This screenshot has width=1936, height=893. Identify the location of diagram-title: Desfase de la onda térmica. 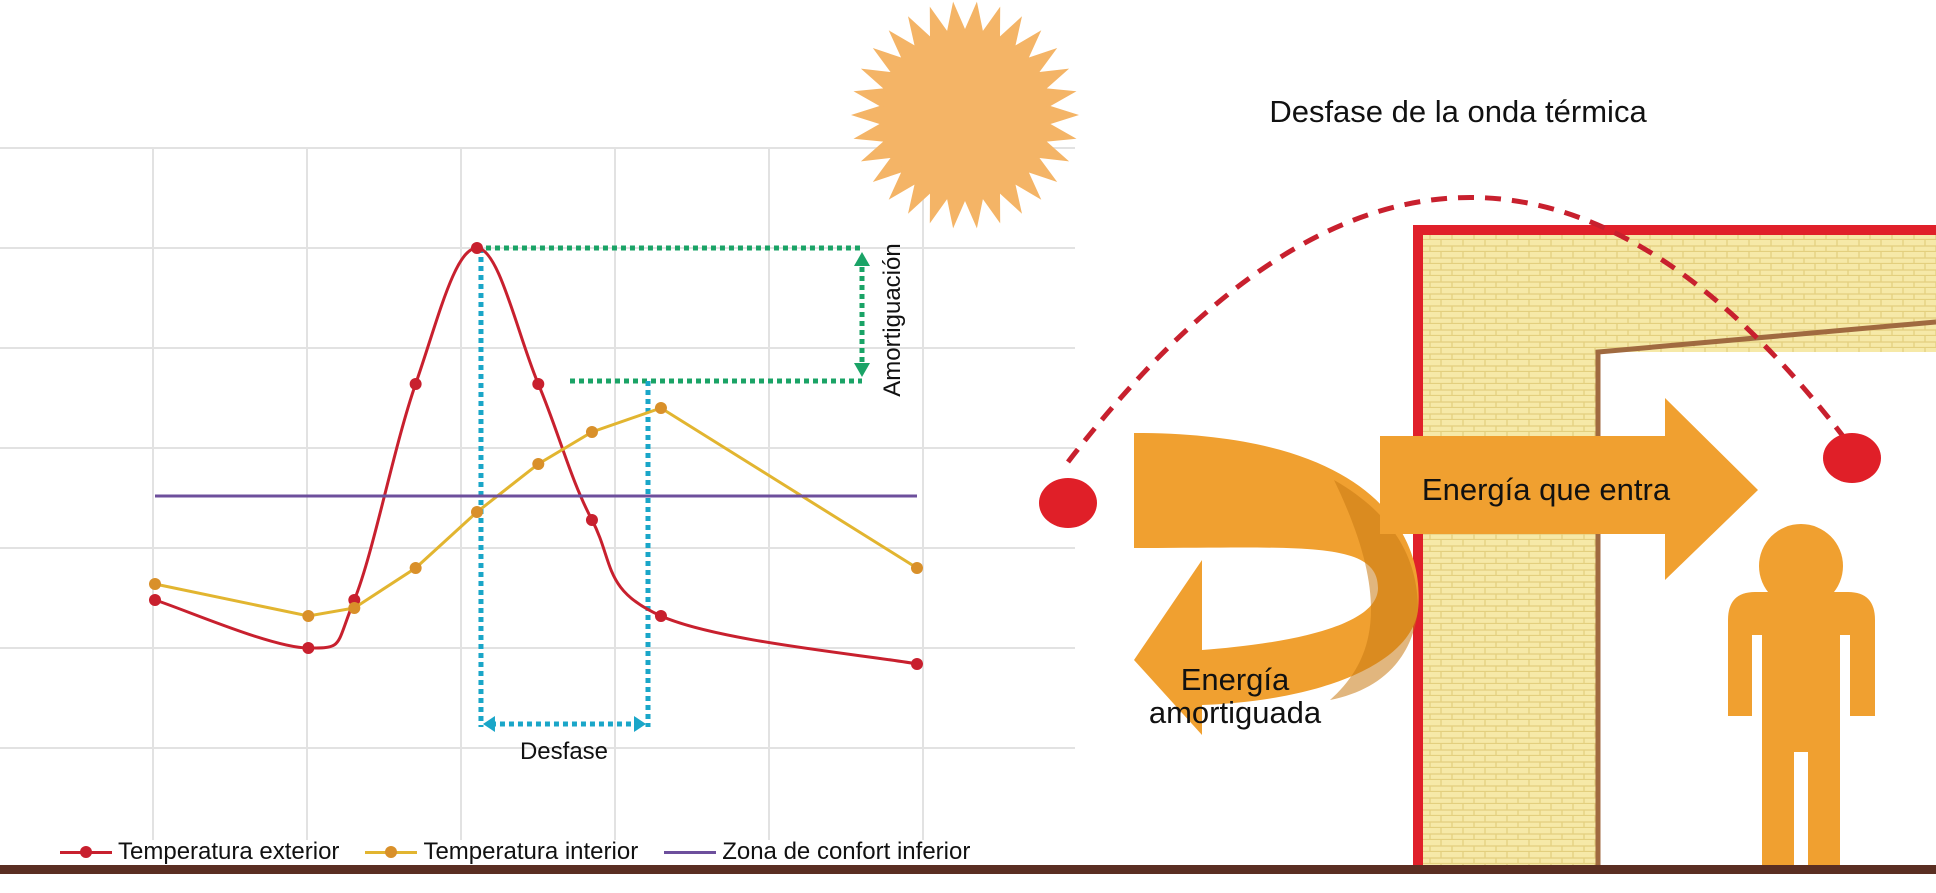
(1458, 111).